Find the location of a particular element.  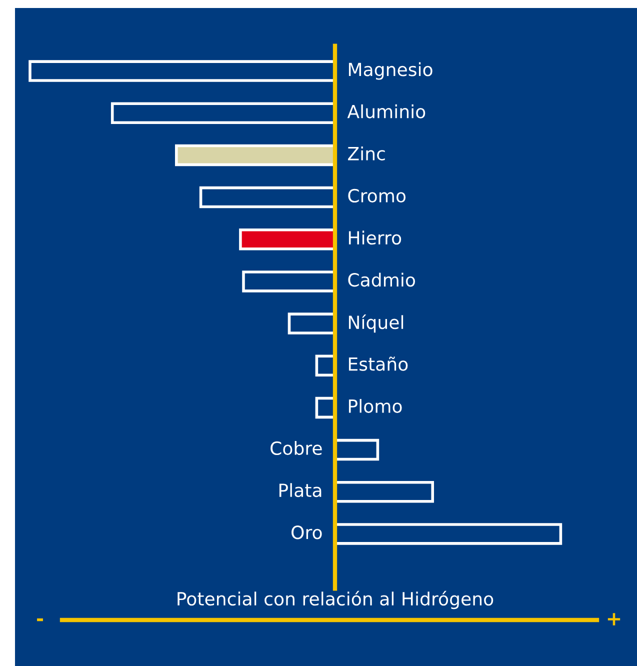

y-tick-label: Níquel is located at coordinates (376, 323).